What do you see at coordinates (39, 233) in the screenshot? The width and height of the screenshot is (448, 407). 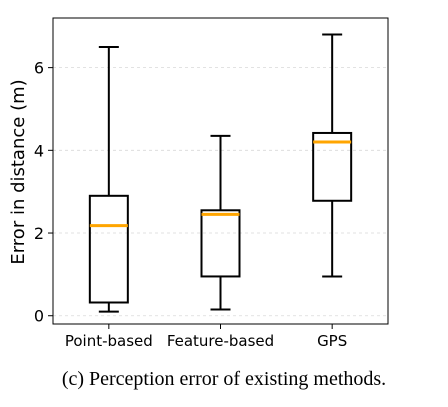 I see `y-tick-label: 2` at bounding box center [39, 233].